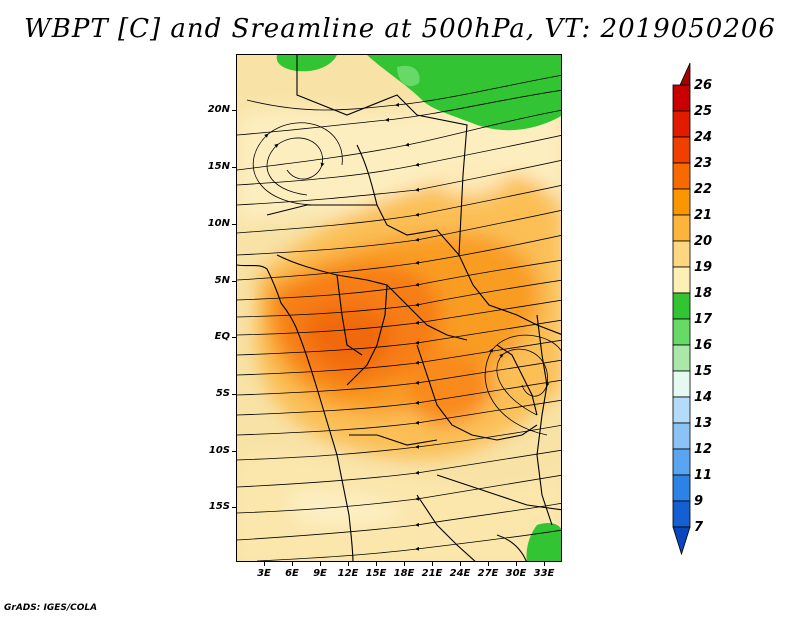 This screenshot has width=800, height=618. What do you see at coordinates (703, 267) in the screenshot?
I see `colorbar-label: 19` at bounding box center [703, 267].